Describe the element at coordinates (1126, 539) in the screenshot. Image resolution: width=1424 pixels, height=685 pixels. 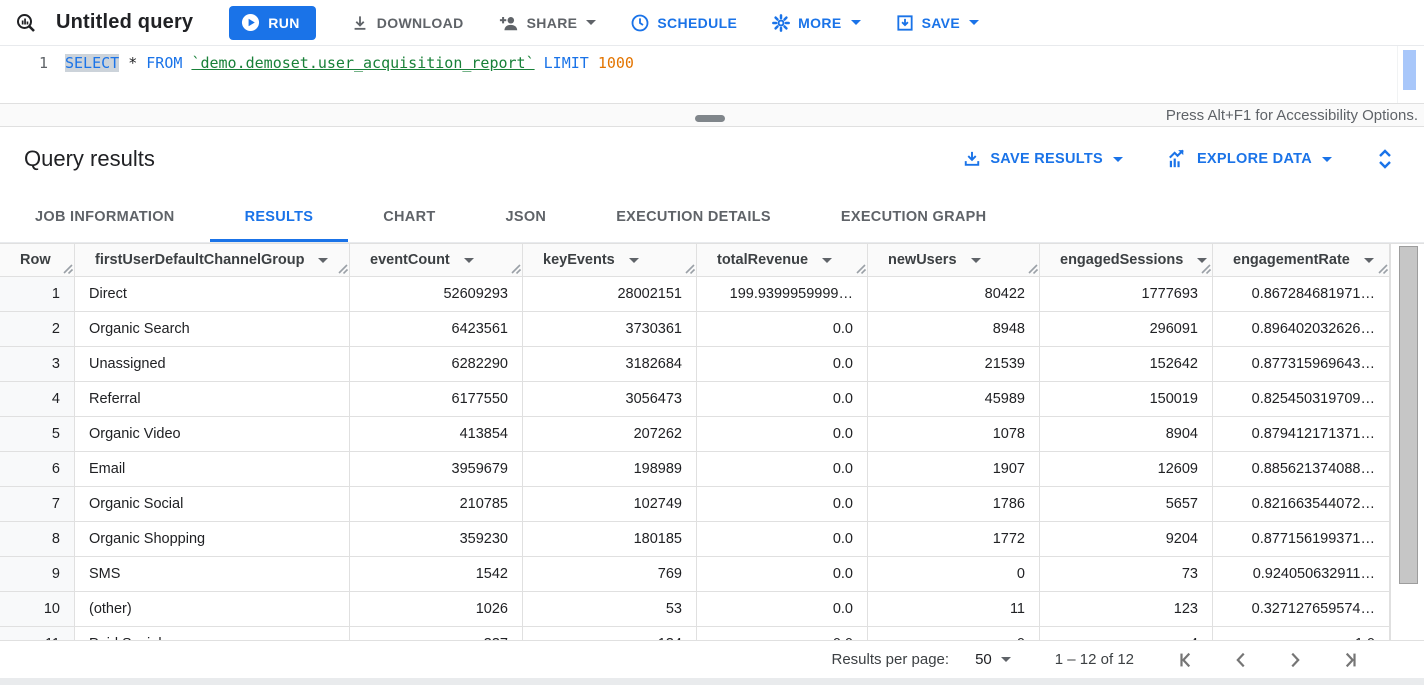
I see `table-cell: 9204` at that location.